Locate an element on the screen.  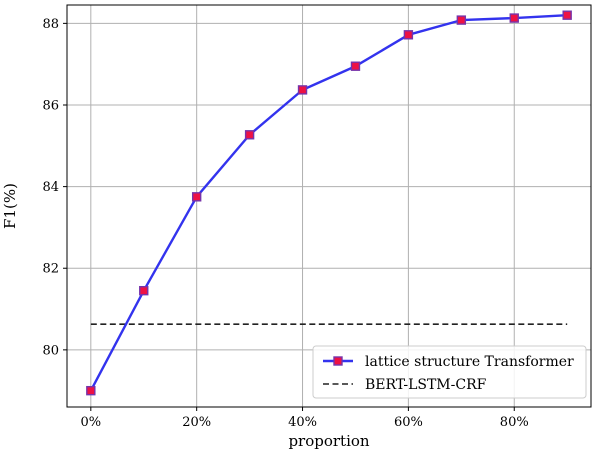
x-axis-label: proportion is located at coordinates (328, 441).